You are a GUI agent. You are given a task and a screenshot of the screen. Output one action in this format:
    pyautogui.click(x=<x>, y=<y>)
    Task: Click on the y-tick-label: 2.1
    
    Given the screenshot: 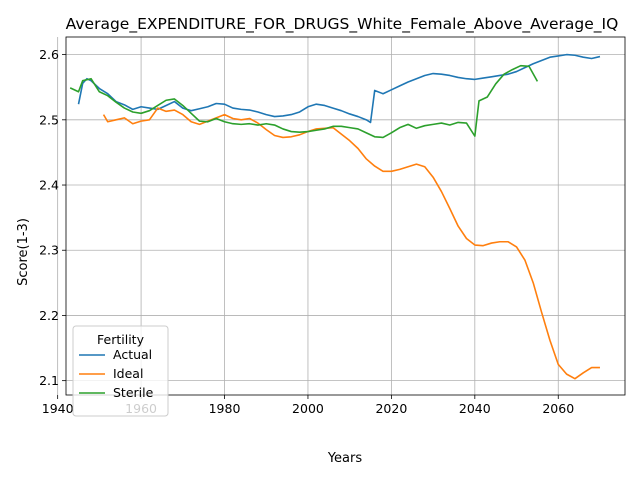 What is the action you would take?
    pyautogui.click(x=49, y=380)
    